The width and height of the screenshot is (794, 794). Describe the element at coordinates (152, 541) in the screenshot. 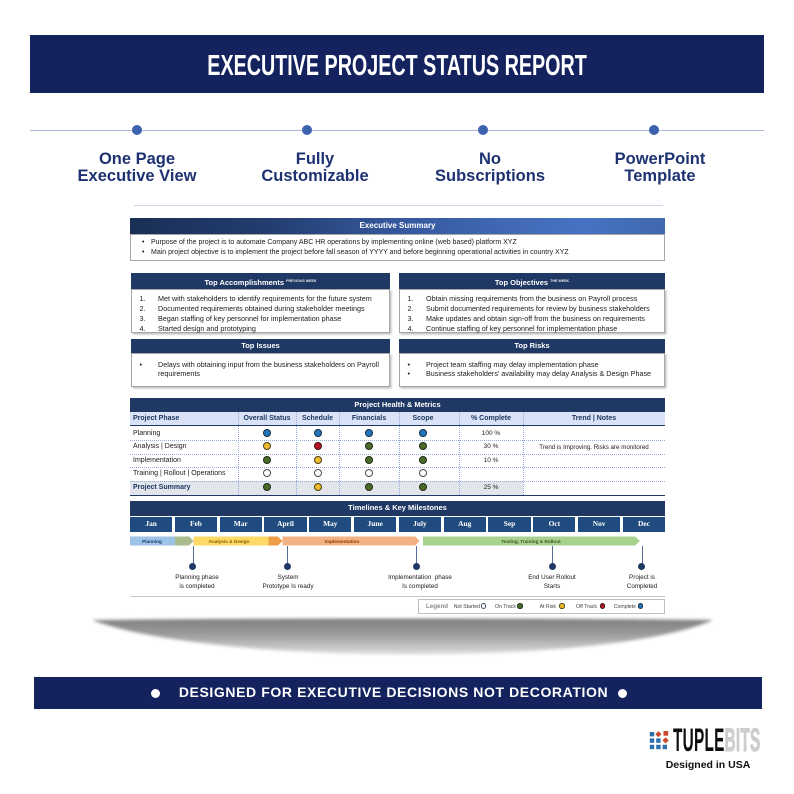

I see `svg-text: Planning` at that location.